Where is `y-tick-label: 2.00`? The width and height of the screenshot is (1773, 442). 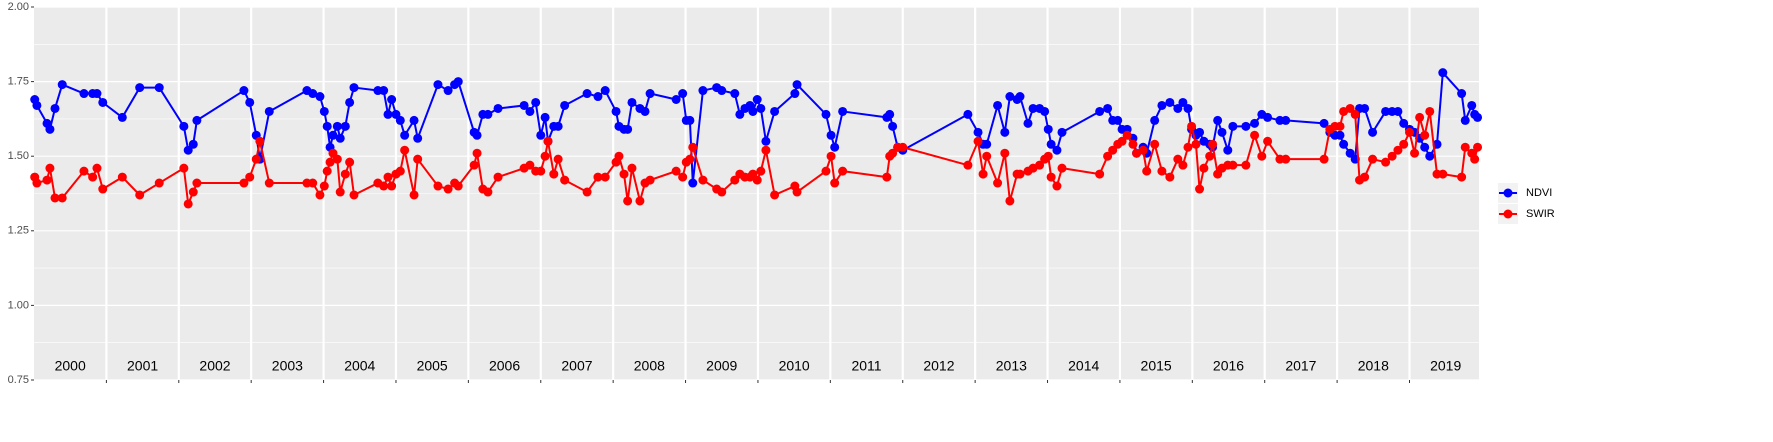 y-tick-label: 2.00 is located at coordinates (18, 7).